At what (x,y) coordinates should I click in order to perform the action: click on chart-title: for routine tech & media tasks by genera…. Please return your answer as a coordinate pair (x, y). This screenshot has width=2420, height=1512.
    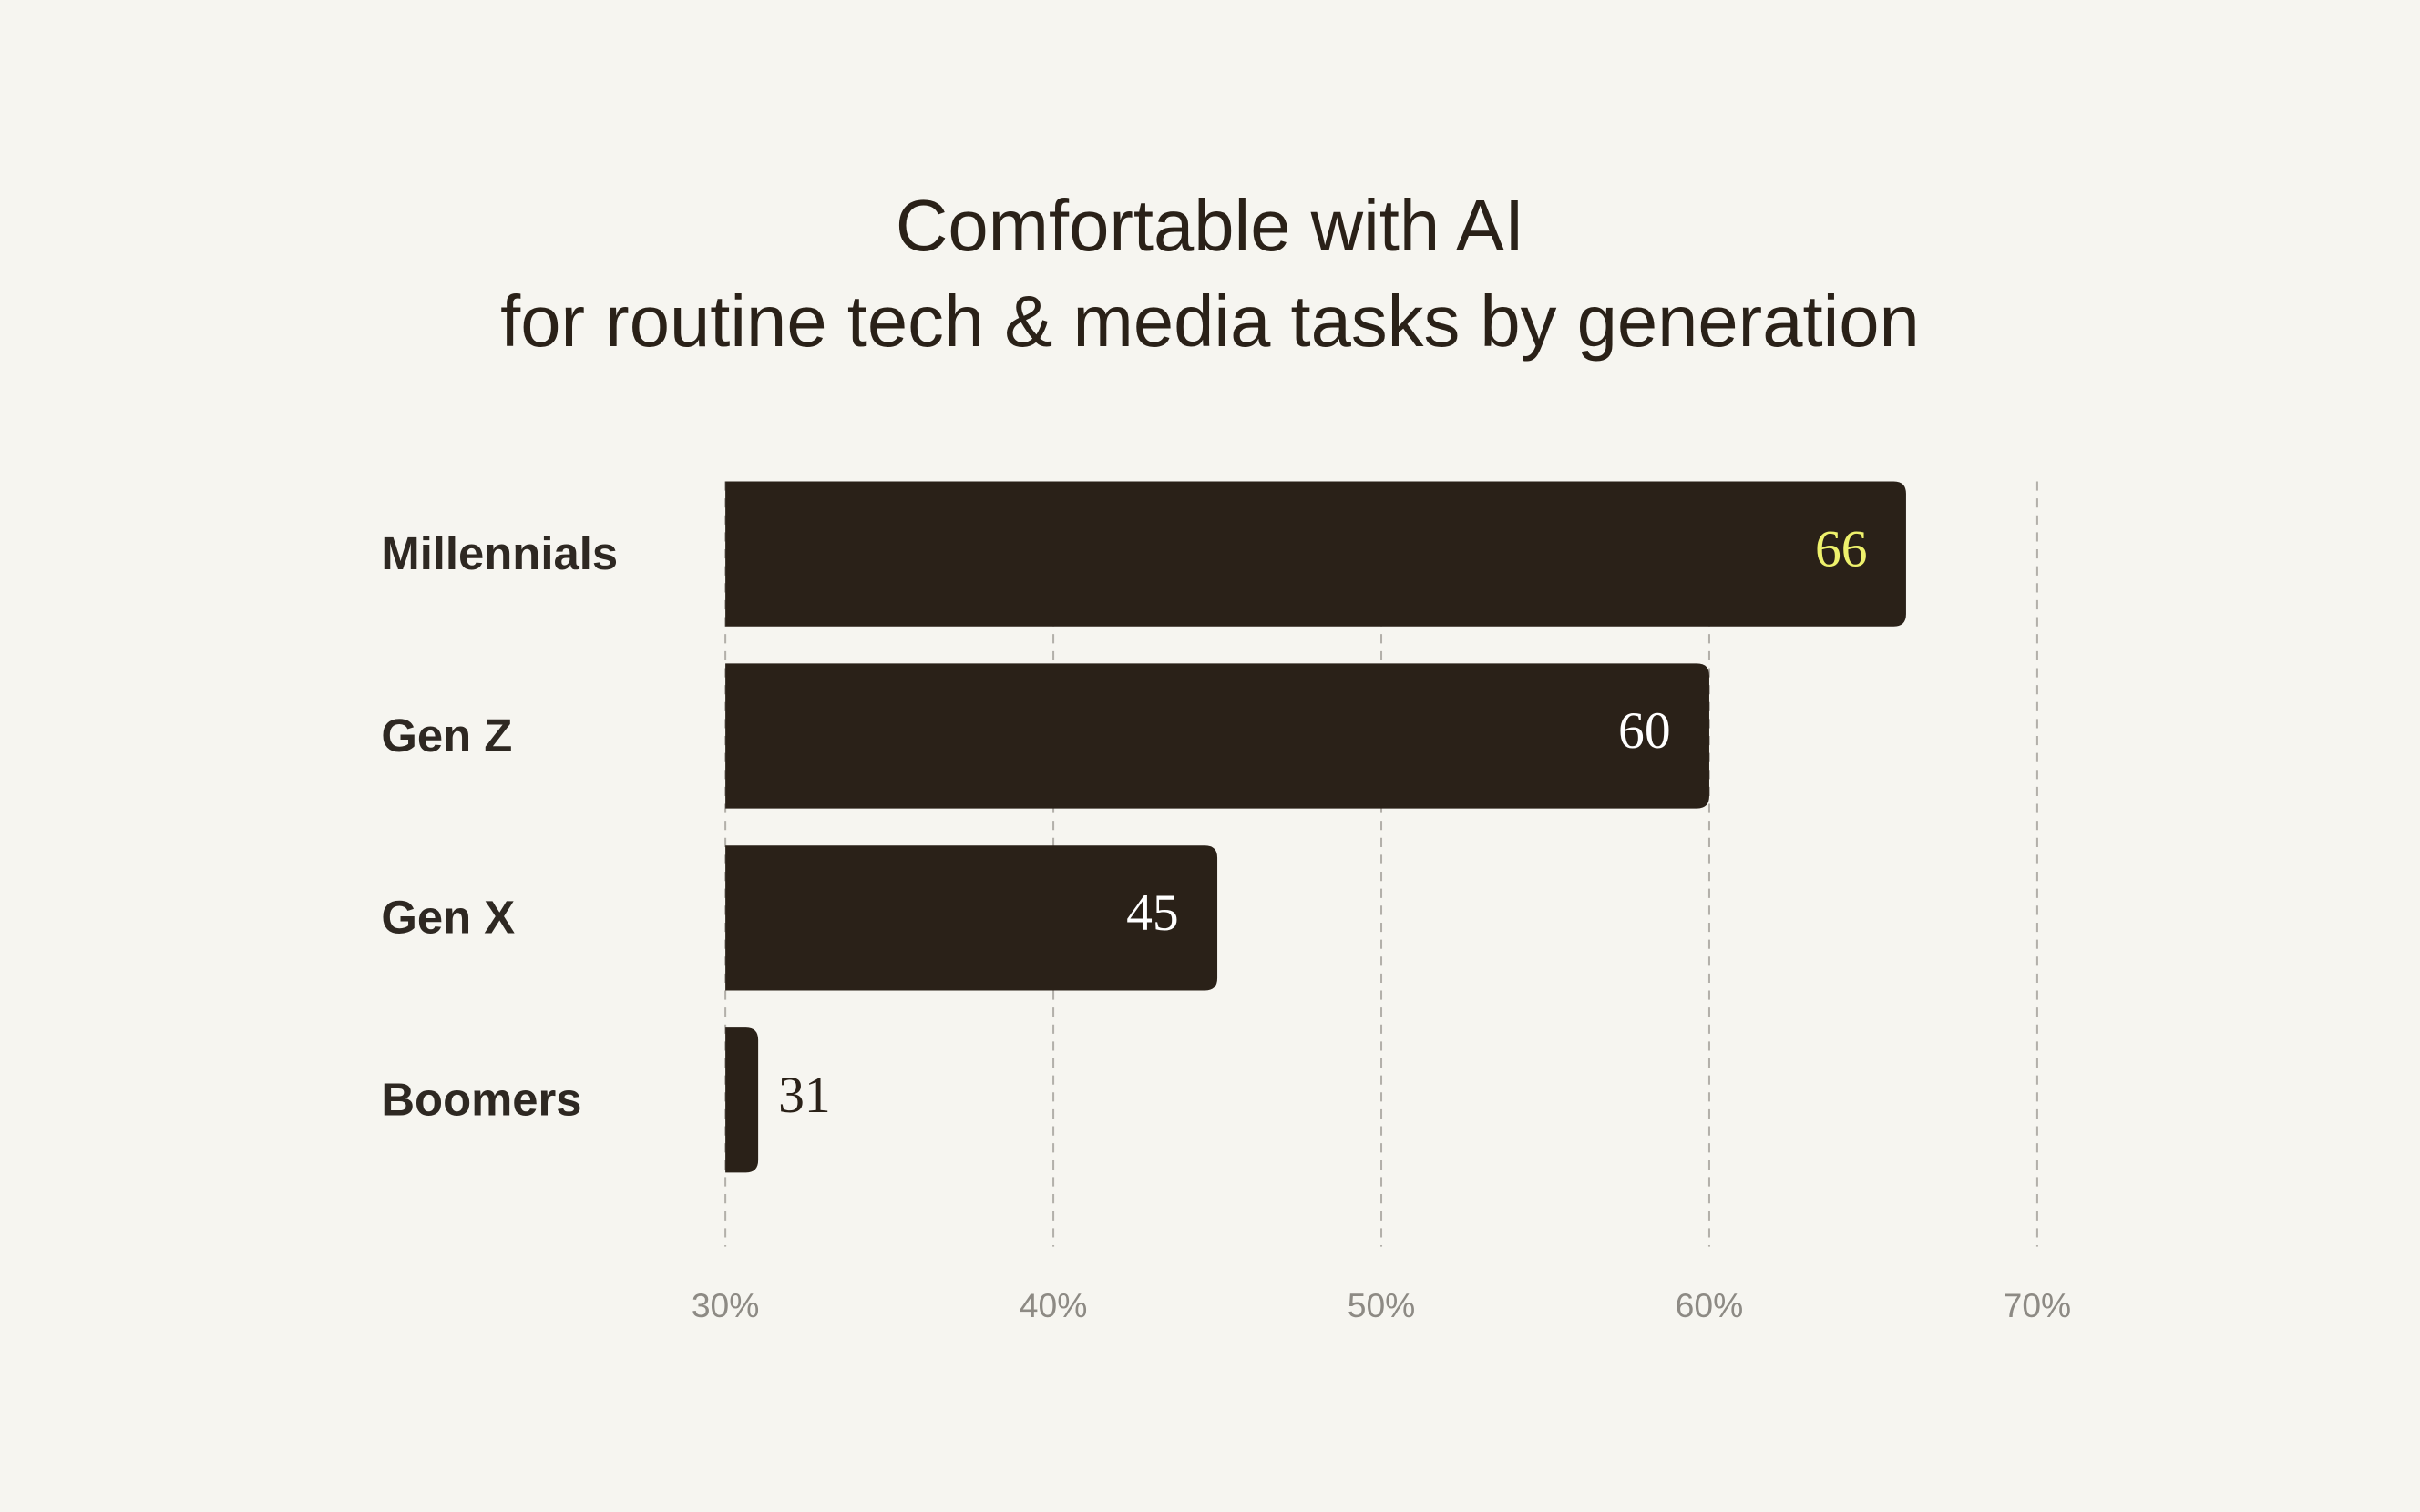
    Looking at the image, I should click on (1210, 321).